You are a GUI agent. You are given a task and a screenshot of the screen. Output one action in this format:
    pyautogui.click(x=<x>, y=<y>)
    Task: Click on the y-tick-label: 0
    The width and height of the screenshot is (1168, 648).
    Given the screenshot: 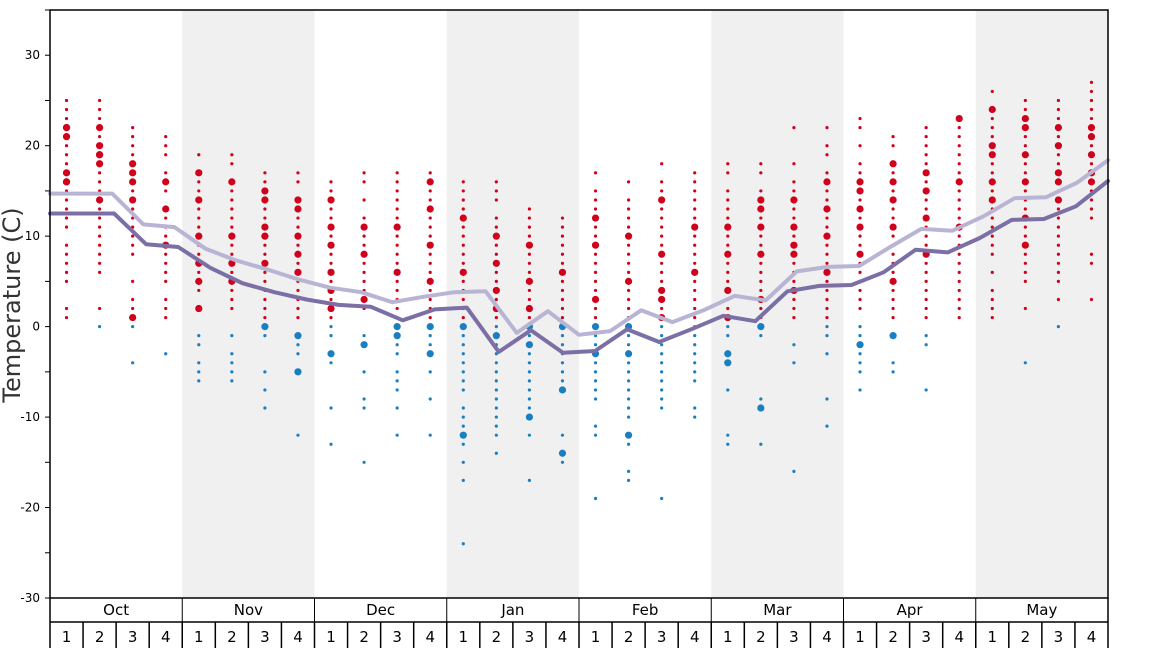 What is the action you would take?
    pyautogui.click(x=36, y=327)
    